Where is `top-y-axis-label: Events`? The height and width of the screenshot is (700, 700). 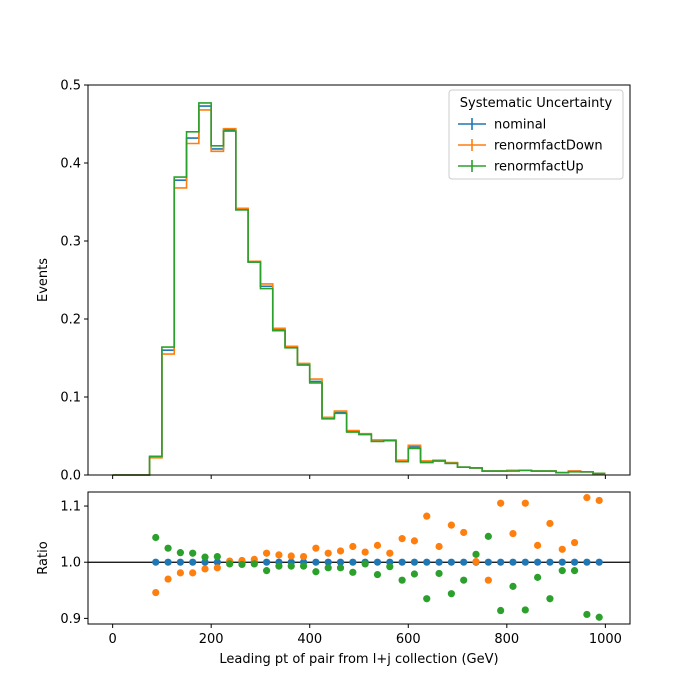 top-y-axis-label: Events is located at coordinates (43, 280).